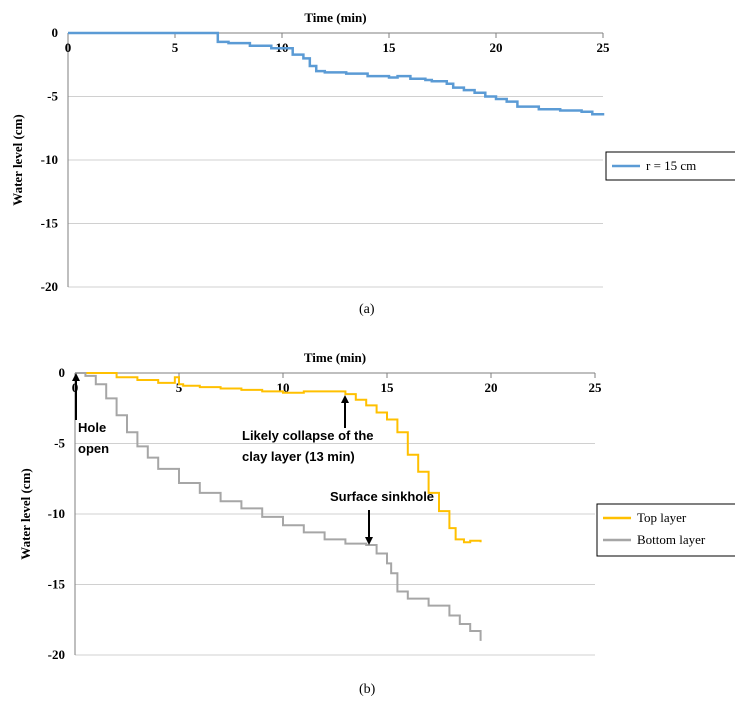  What do you see at coordinates (52, 96) in the screenshot?
I see `panel-a-ytick-label: -5` at bounding box center [52, 96].